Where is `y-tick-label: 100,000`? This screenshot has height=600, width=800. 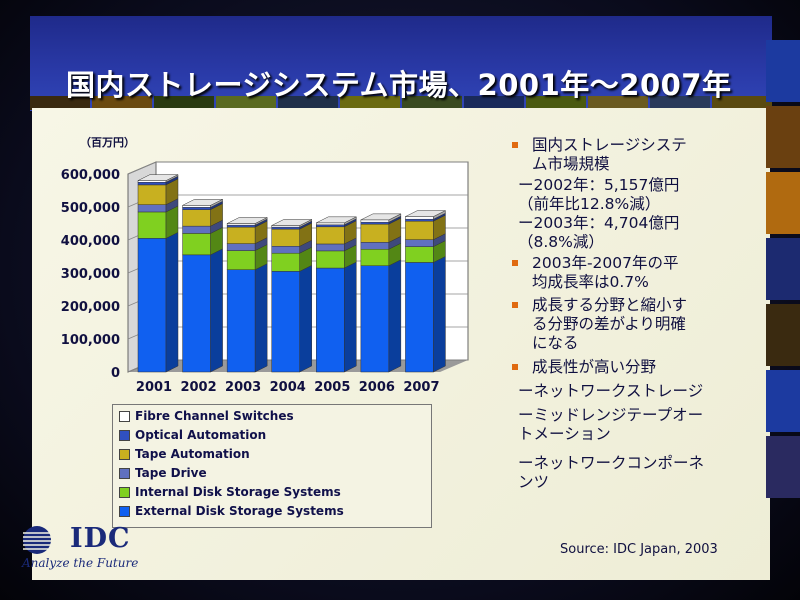
y-tick-label: 100,000 is located at coordinates (90, 340).